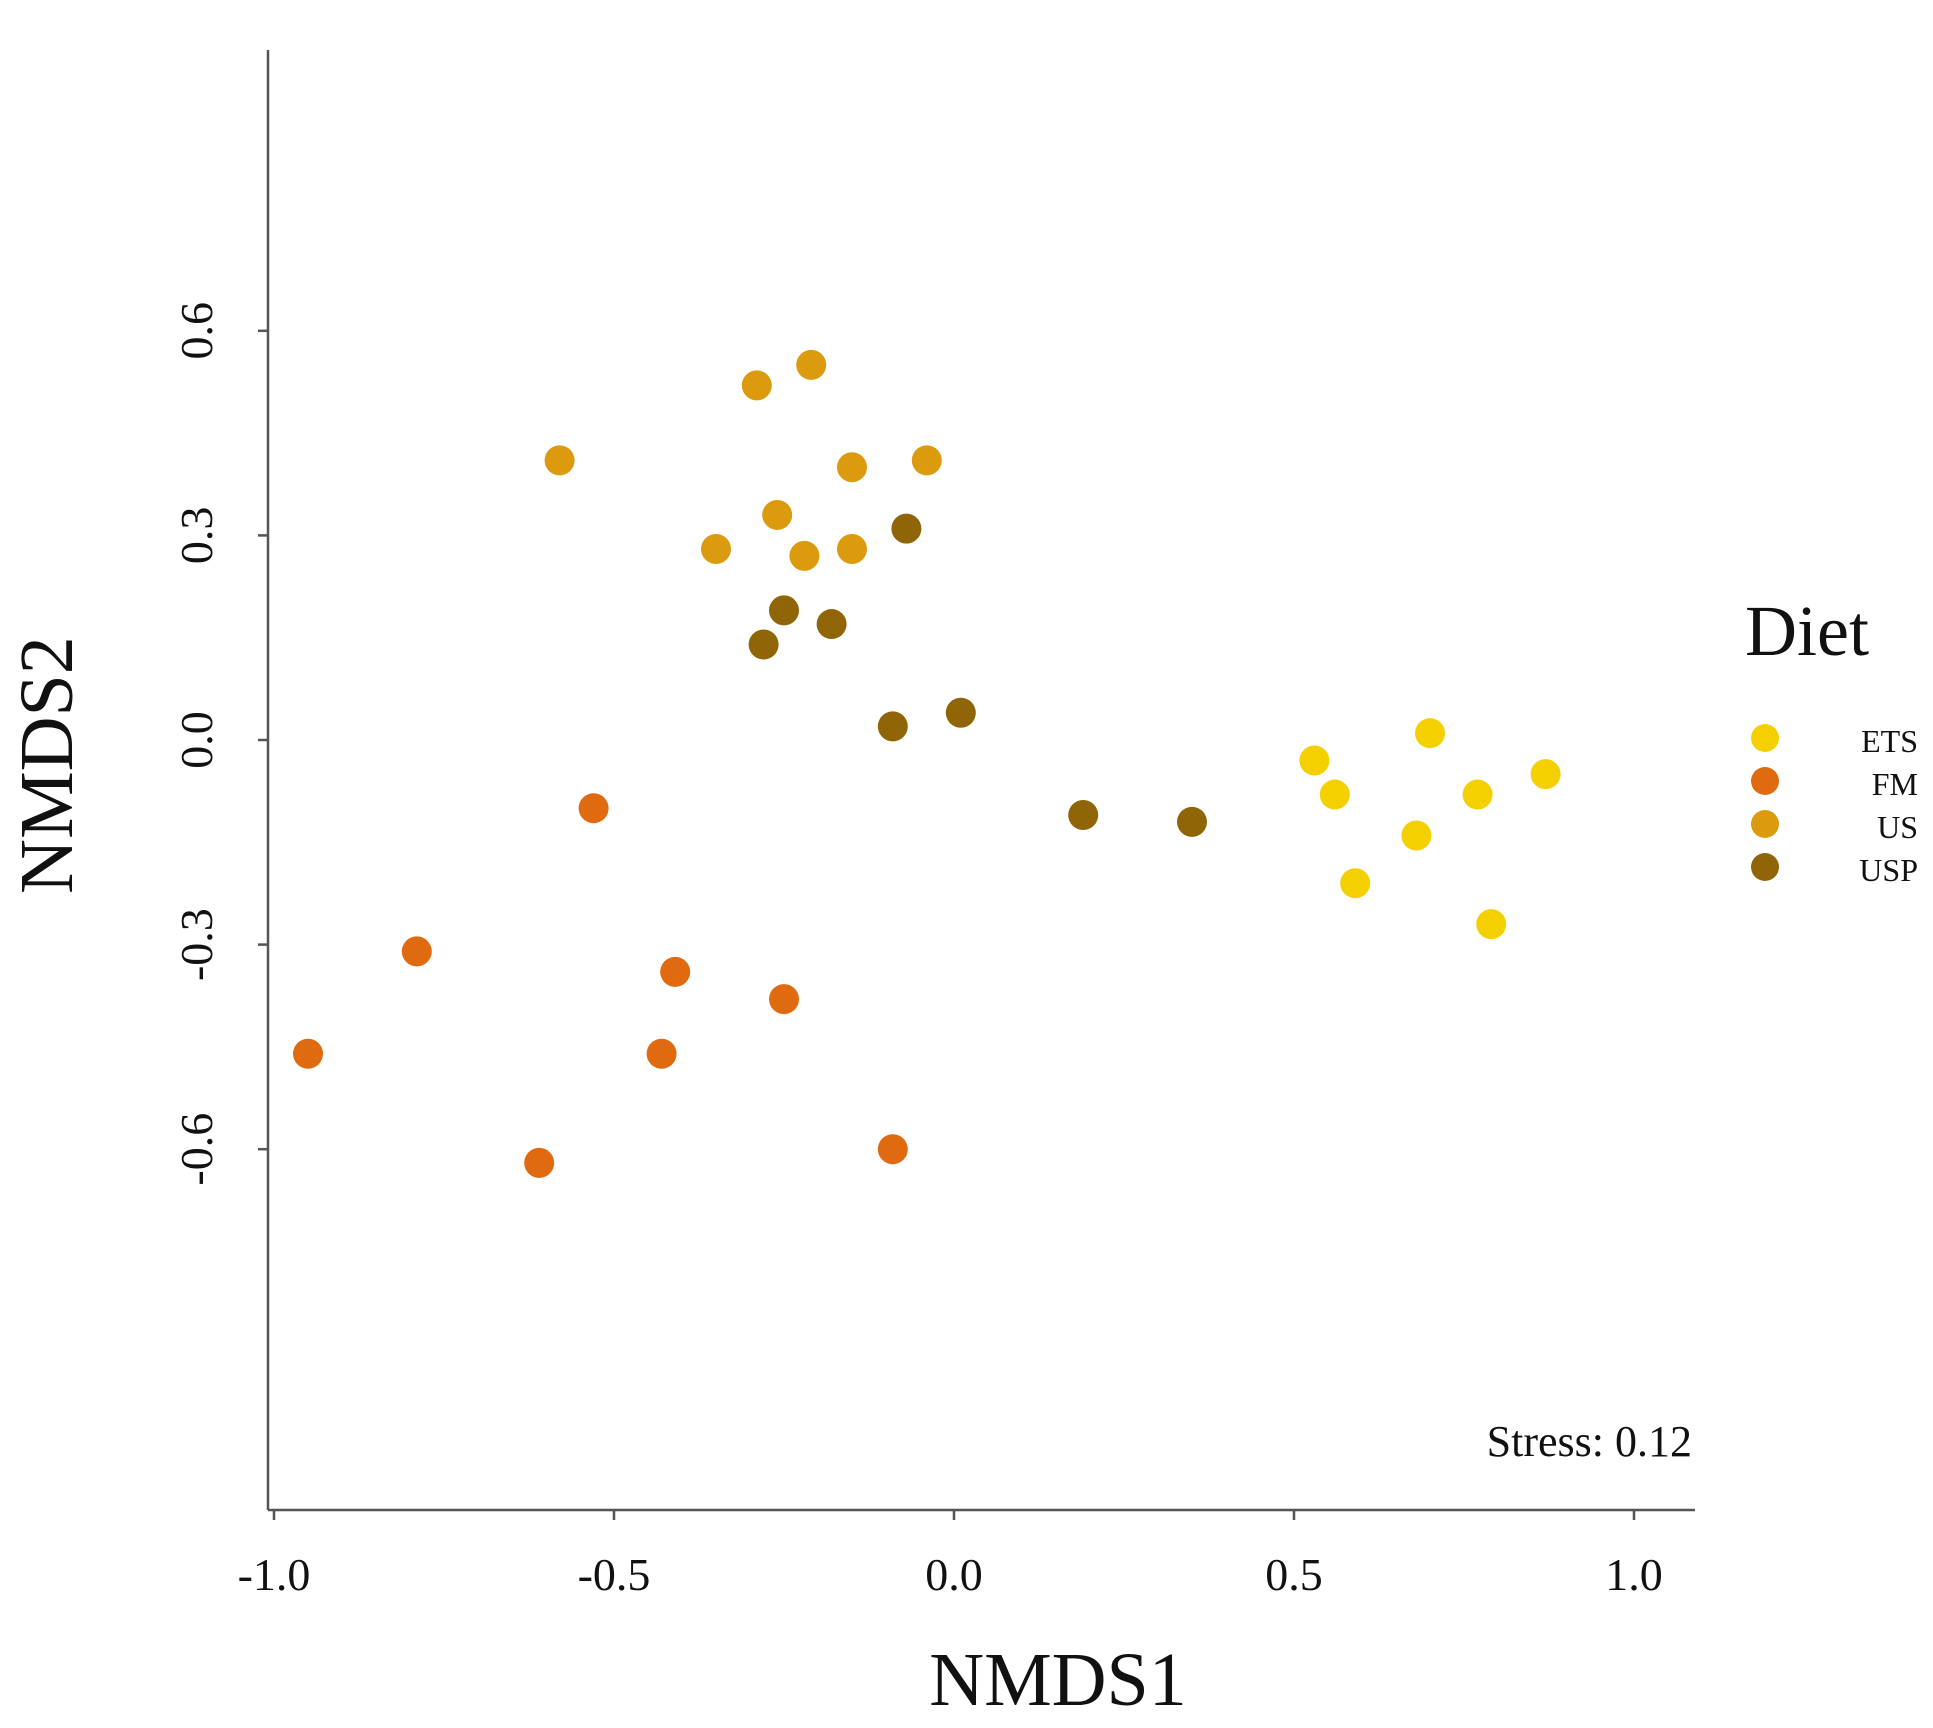  What do you see at coordinates (1634, 1574) in the screenshot?
I see `x-tick-label: 1.0` at bounding box center [1634, 1574].